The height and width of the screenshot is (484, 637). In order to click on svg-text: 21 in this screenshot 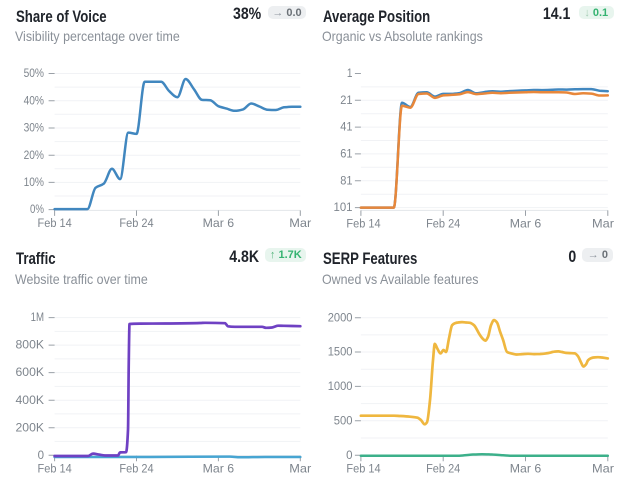, I will do `click(346, 100)`.